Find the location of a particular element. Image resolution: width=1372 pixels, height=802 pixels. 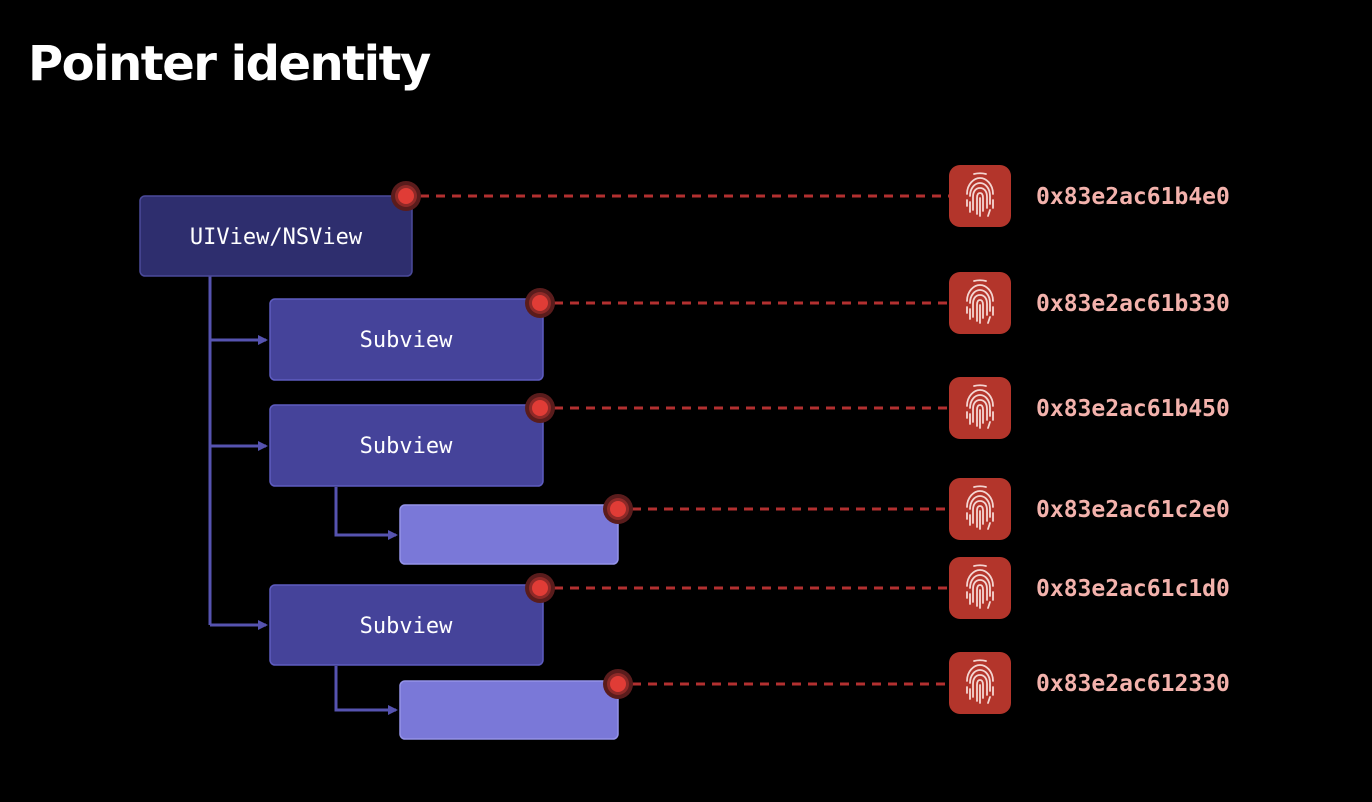

root-view-label: UIView/NSView is located at coordinates (276, 237).